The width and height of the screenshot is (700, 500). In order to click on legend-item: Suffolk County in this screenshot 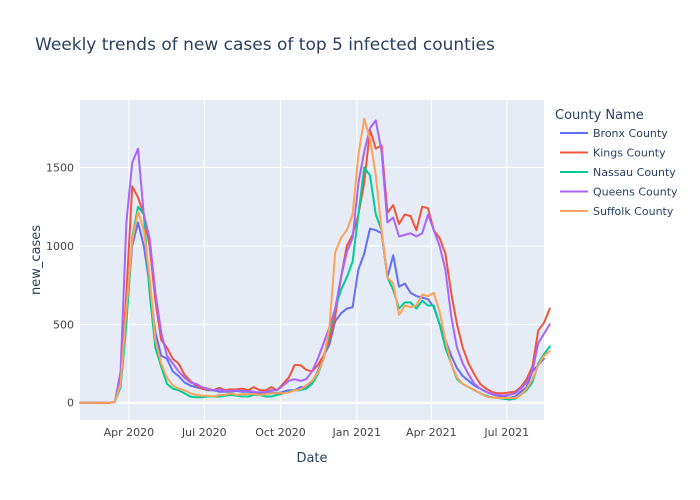, I will do `click(617, 211)`.